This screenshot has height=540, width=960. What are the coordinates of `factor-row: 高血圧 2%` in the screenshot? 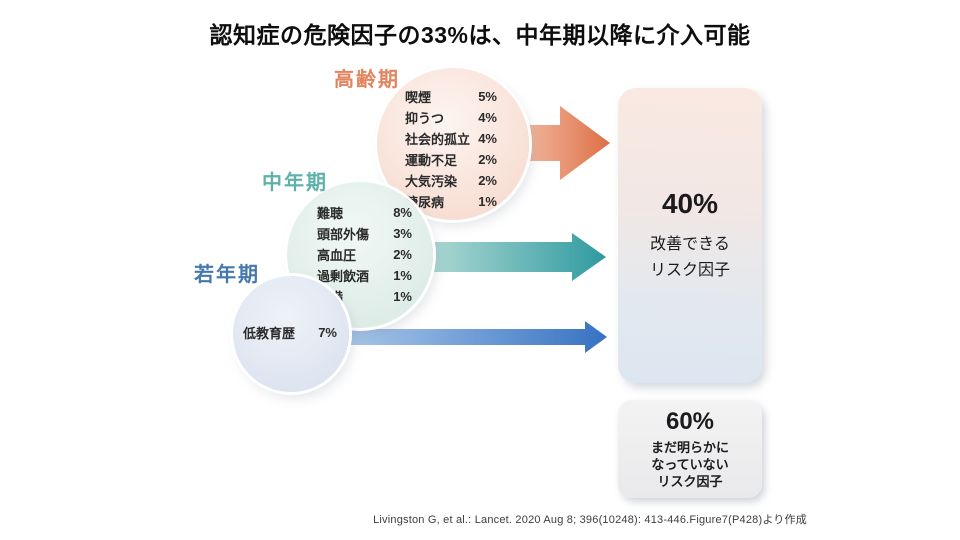 It's located at (364, 254).